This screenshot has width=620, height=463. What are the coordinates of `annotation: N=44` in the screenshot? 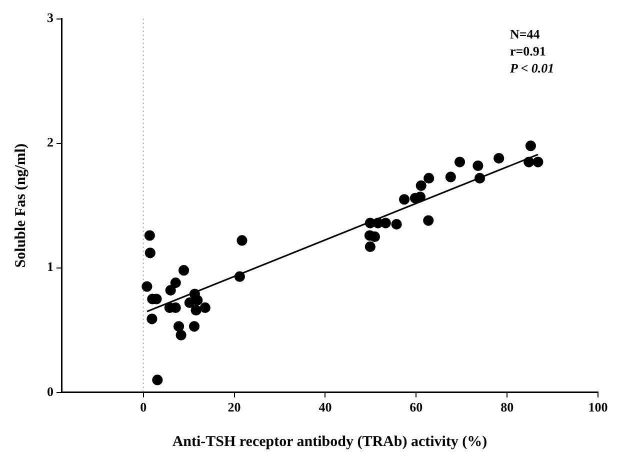 It's located at (525, 34).